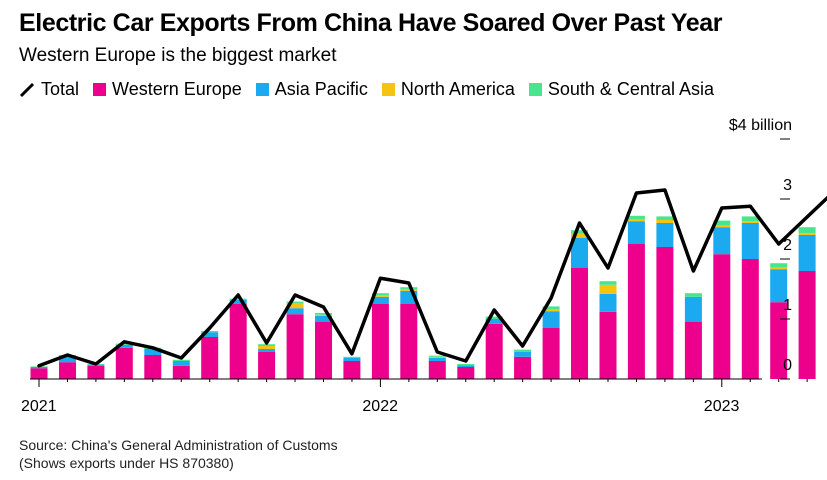 The width and height of the screenshot is (827, 480). Describe the element at coordinates (760, 248) in the screenshot. I see `y-axis: 0 1 2 3 $4 billion` at that location.